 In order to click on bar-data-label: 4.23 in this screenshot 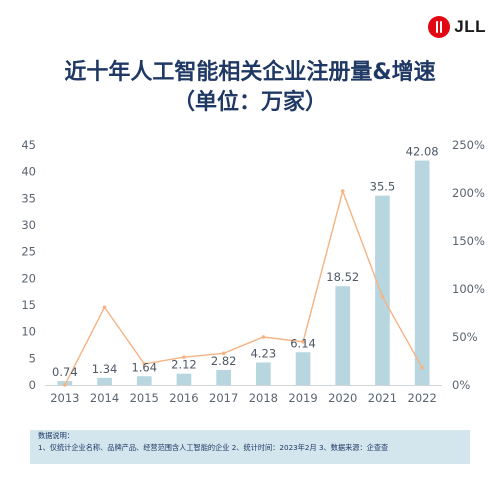, I will do `click(264, 353)`.